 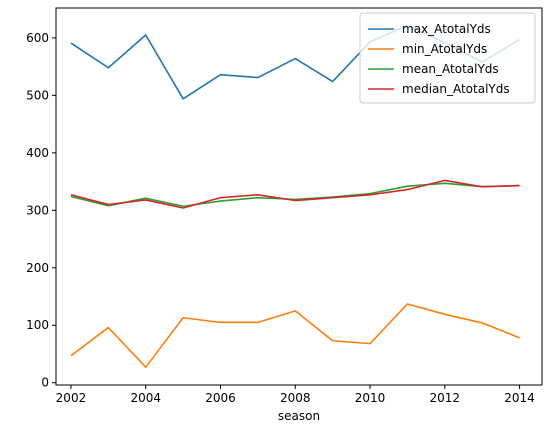 I want to click on series-line-median-atotalyds, so click(x=295, y=194).